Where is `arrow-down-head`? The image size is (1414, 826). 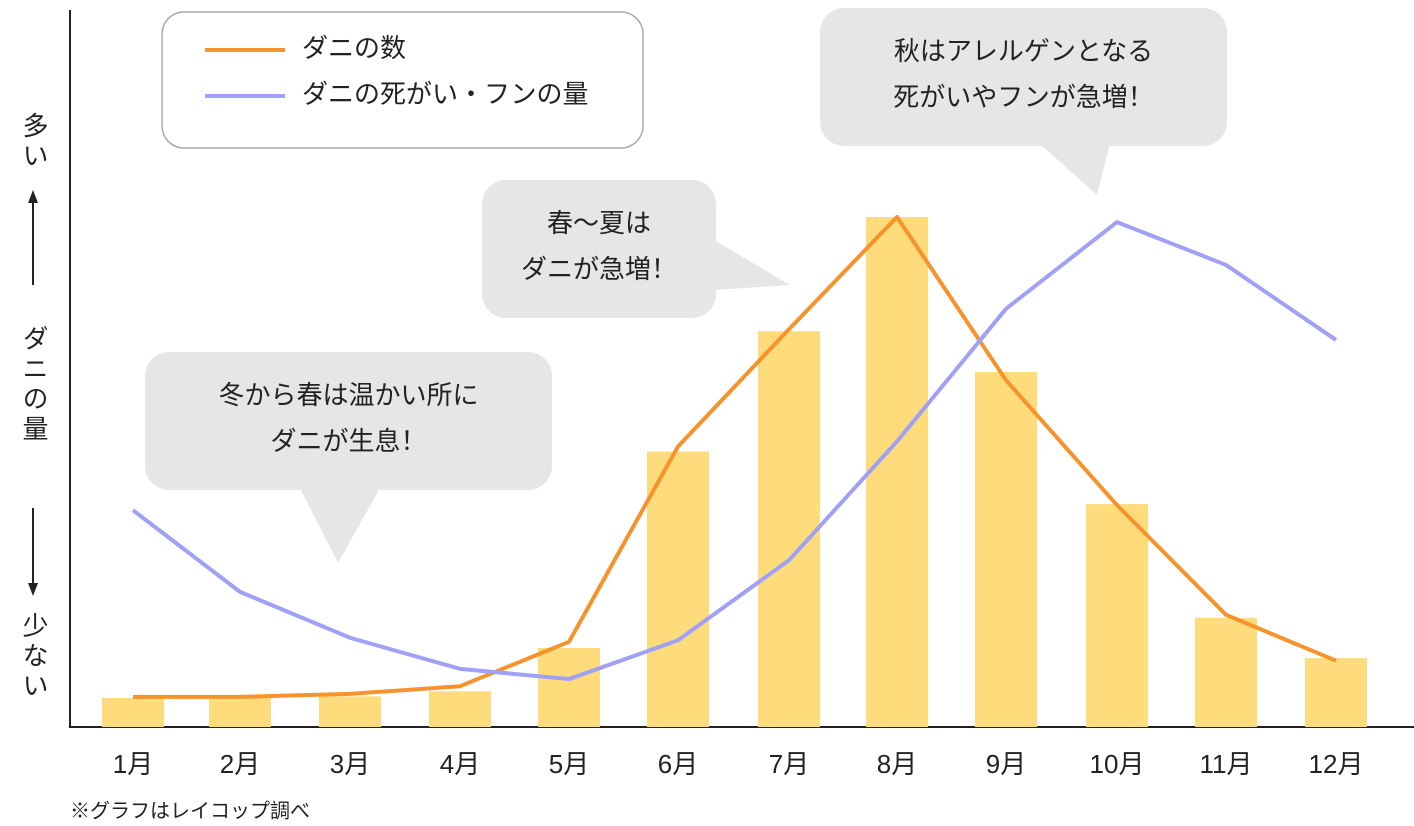
arrow-down-head is located at coordinates (33, 589).